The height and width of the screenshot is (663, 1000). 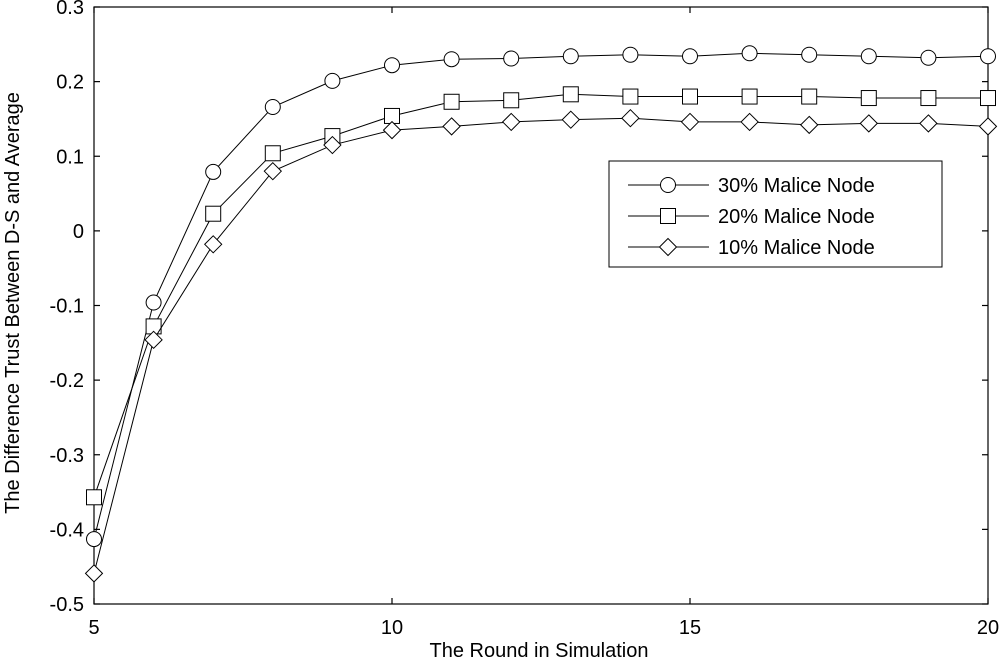 What do you see at coordinates (690, 628) in the screenshot?
I see `x-tick-label: 15` at bounding box center [690, 628].